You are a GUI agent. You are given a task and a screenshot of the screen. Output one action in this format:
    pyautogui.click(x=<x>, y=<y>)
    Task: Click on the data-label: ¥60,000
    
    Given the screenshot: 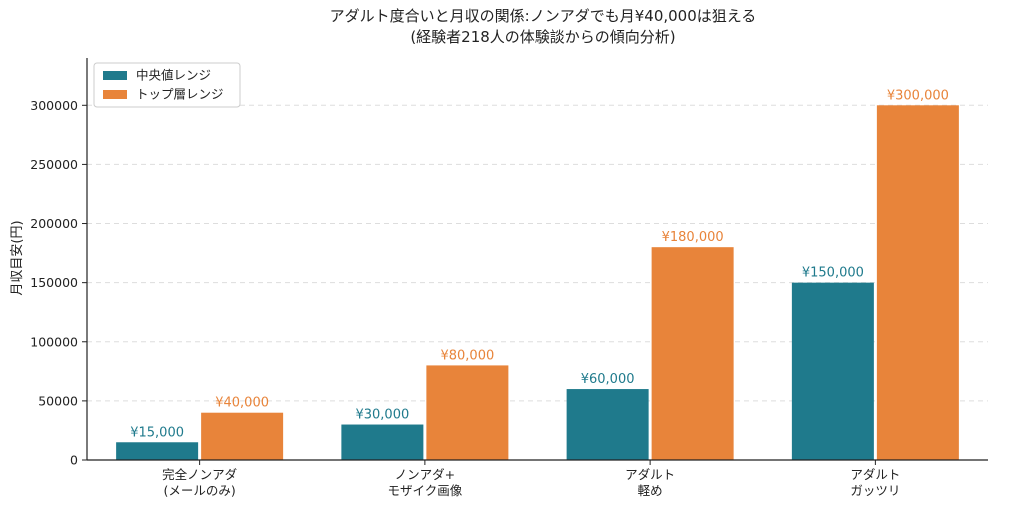 What is the action you would take?
    pyautogui.click(x=608, y=379)
    